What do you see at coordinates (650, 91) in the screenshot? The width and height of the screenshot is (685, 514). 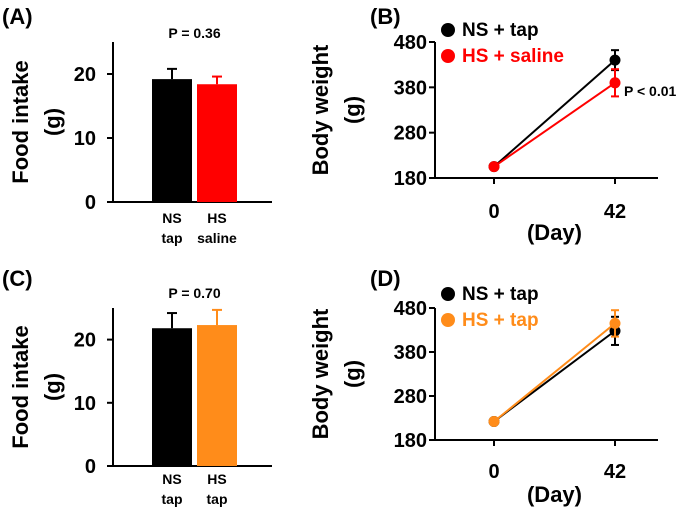 I see `p-value-annotation: P < 0.01` at bounding box center [650, 91].